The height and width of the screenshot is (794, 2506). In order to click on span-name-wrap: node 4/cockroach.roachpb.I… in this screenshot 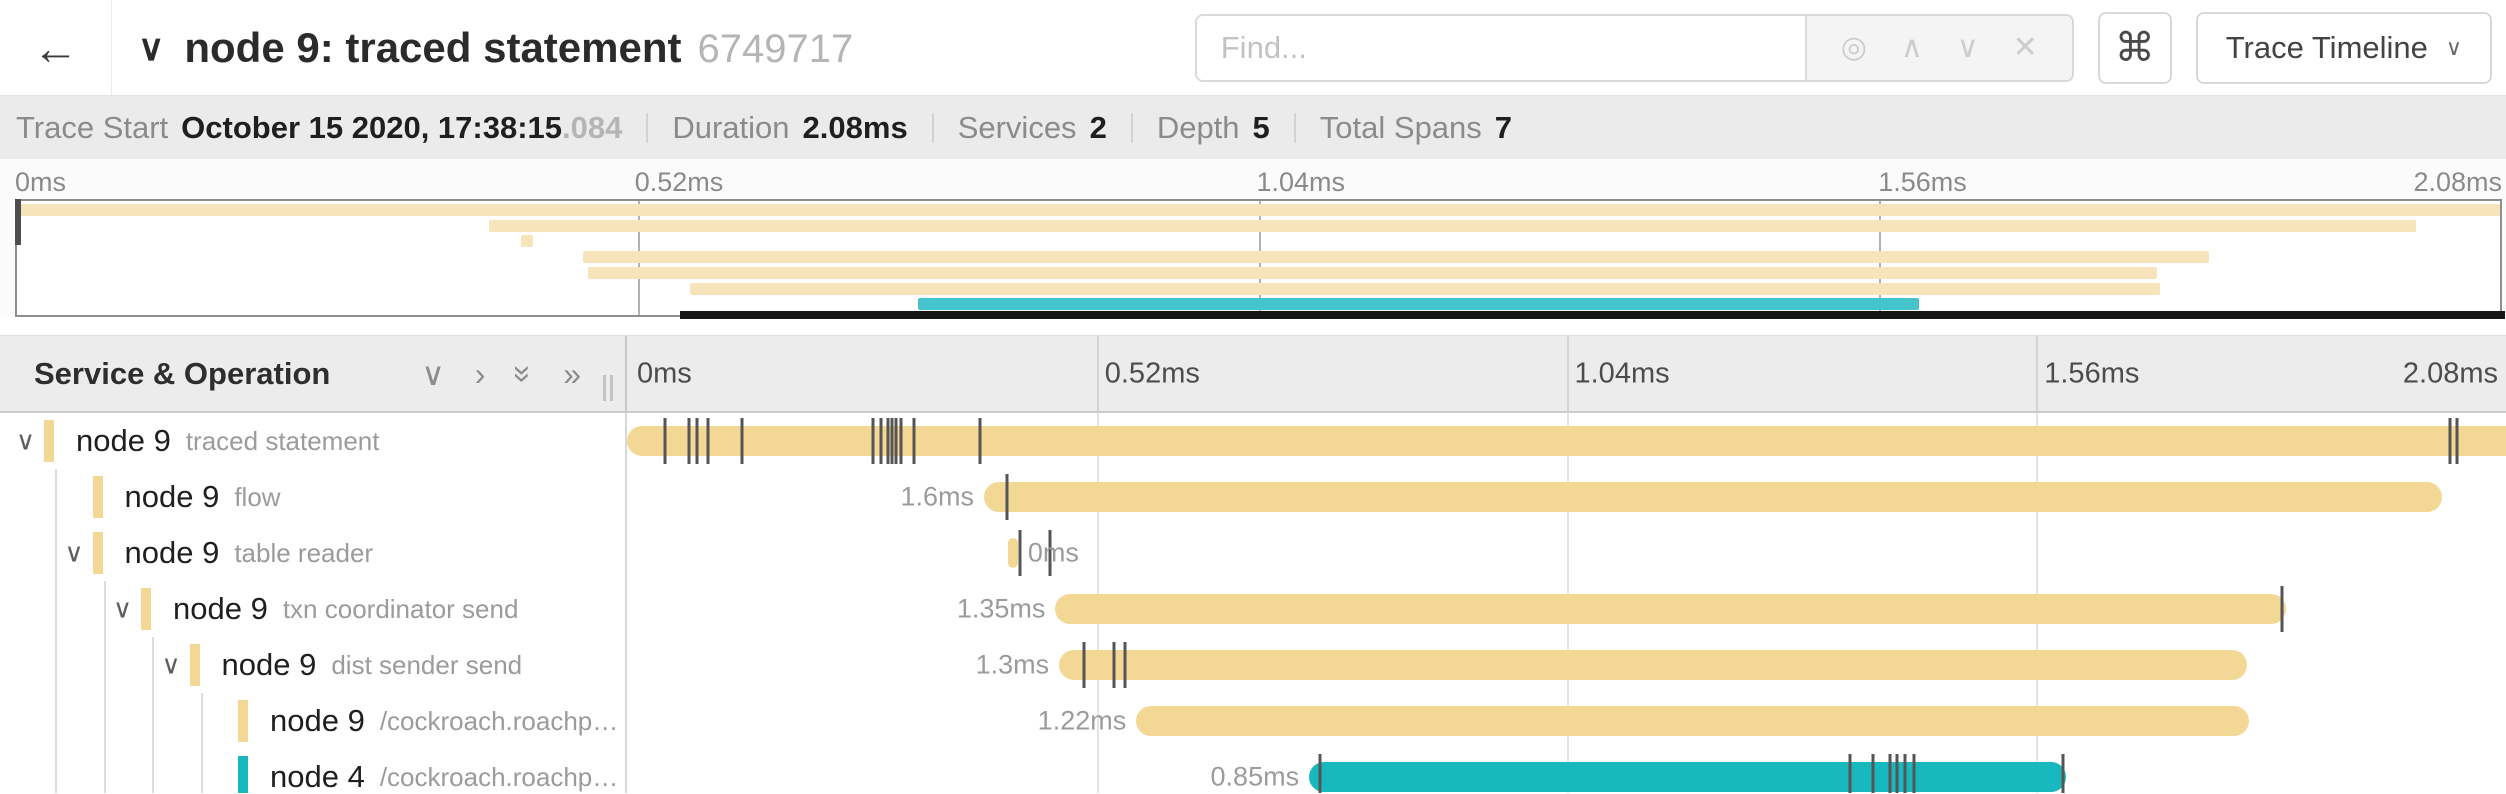, I will do `click(429, 774)`.